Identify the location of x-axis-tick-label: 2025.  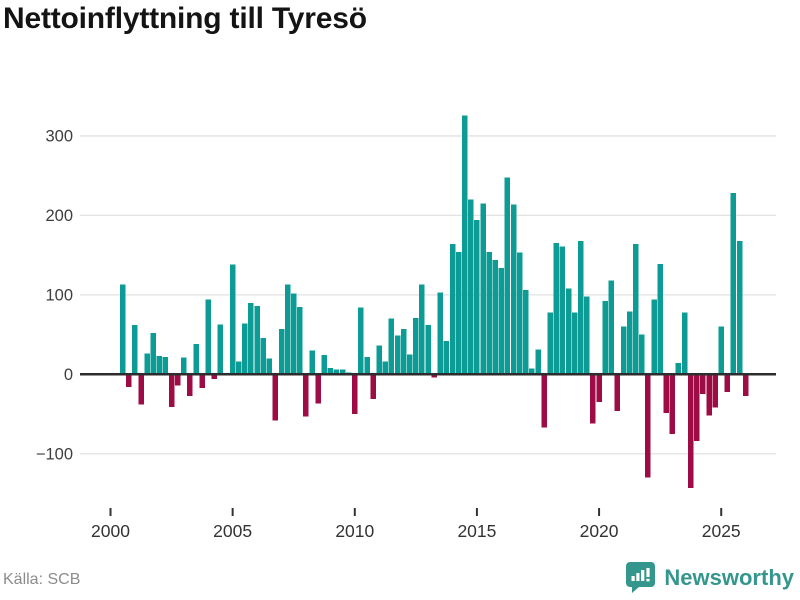
(721, 531).